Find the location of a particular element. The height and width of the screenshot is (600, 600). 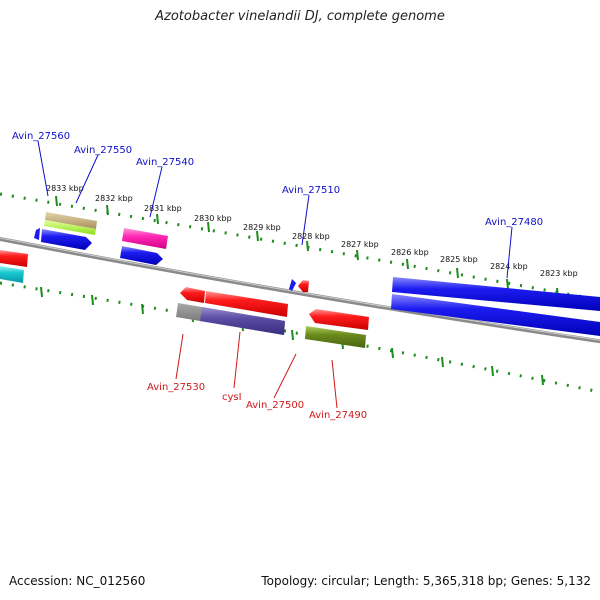

gene-label: Avin_27550 is located at coordinates (103, 150).